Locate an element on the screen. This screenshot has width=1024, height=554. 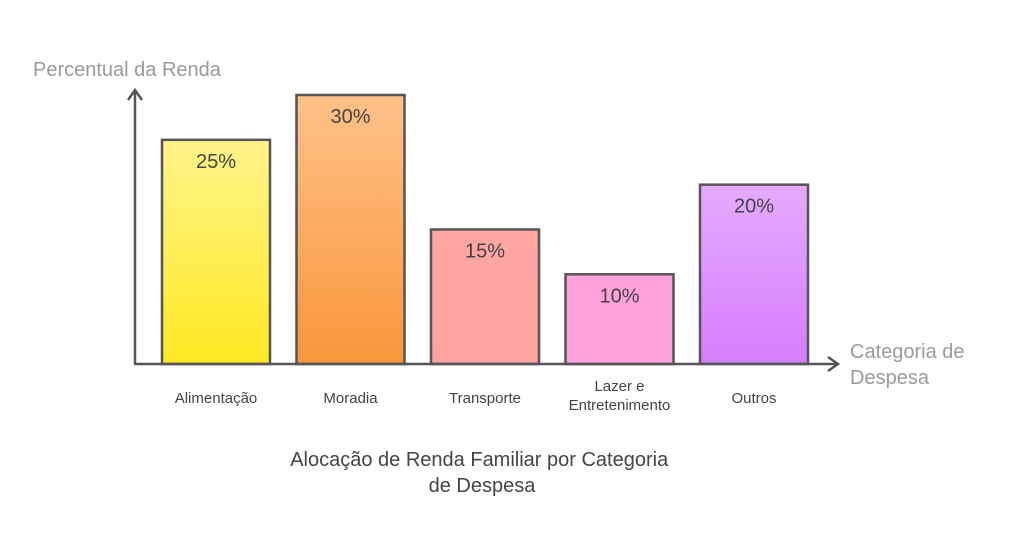
data-label: 25% is located at coordinates (216, 162).